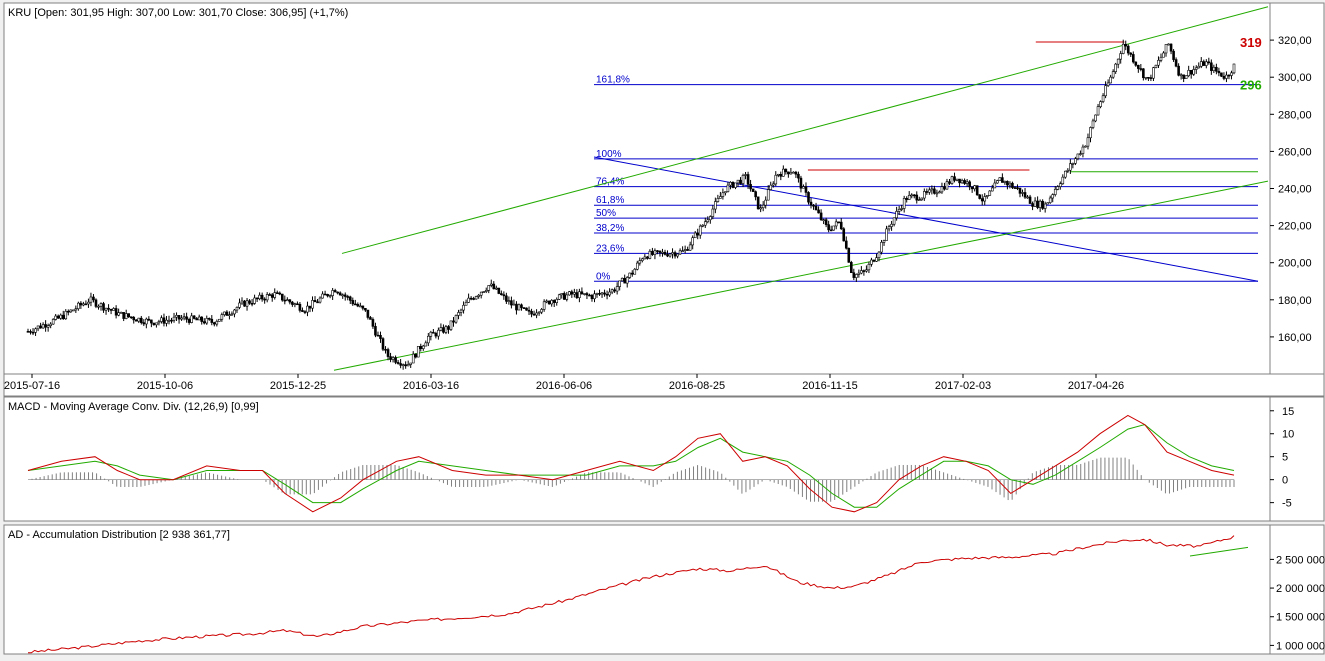 This screenshot has width=1325, height=661. What do you see at coordinates (32, 386) in the screenshot?
I see `x-tick-label: 2015-07-16` at bounding box center [32, 386].